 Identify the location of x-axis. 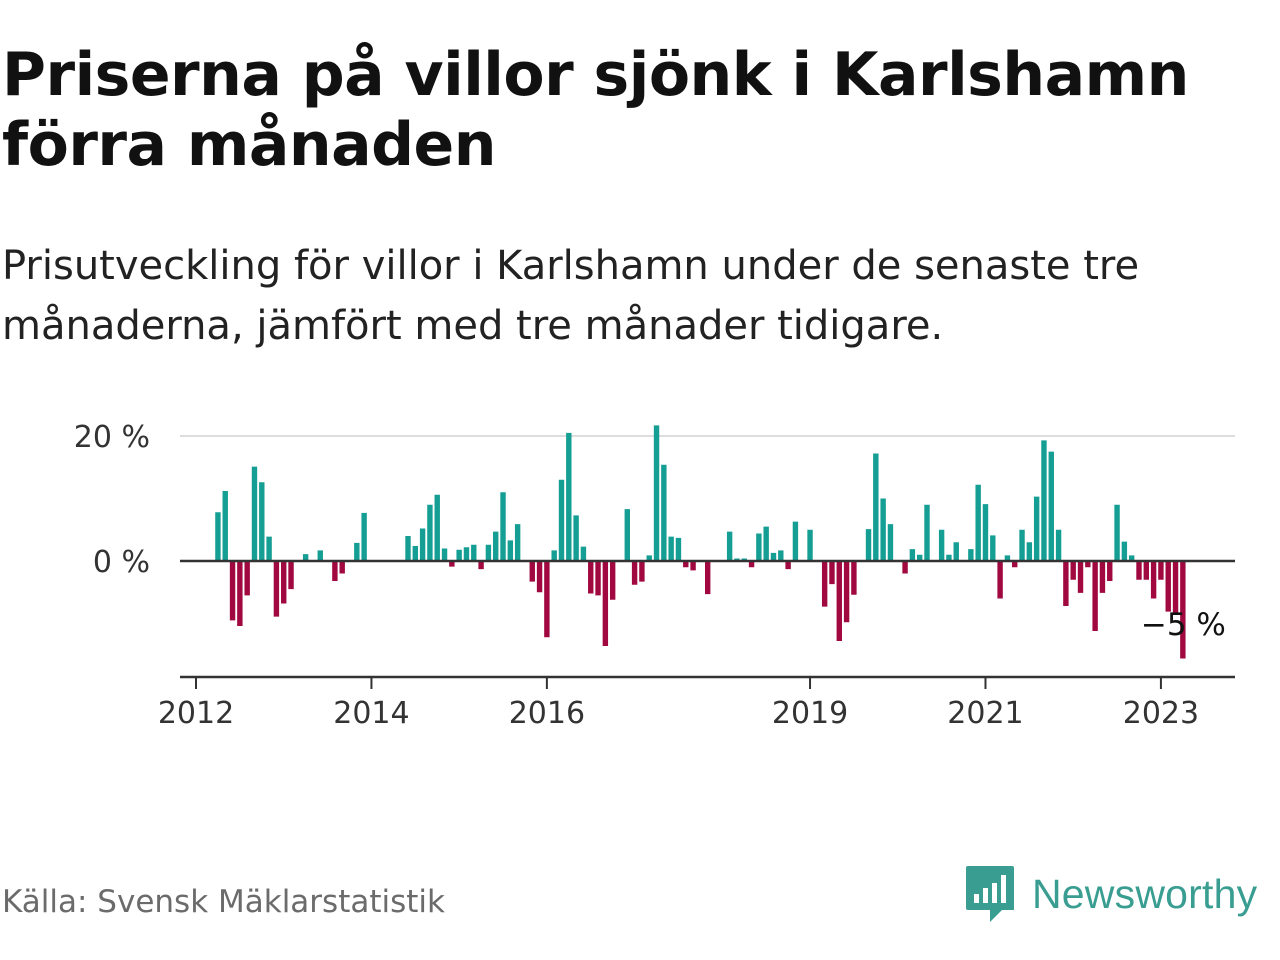
(707, 682).